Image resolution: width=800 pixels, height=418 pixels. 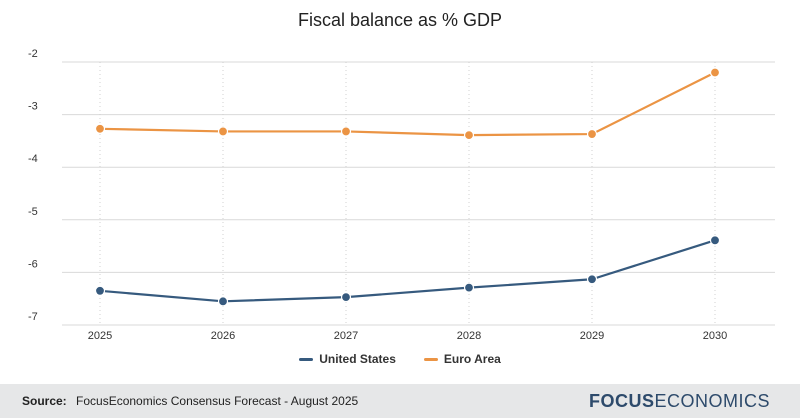 I want to click on legend-item-united-states: United States, so click(x=347, y=359).